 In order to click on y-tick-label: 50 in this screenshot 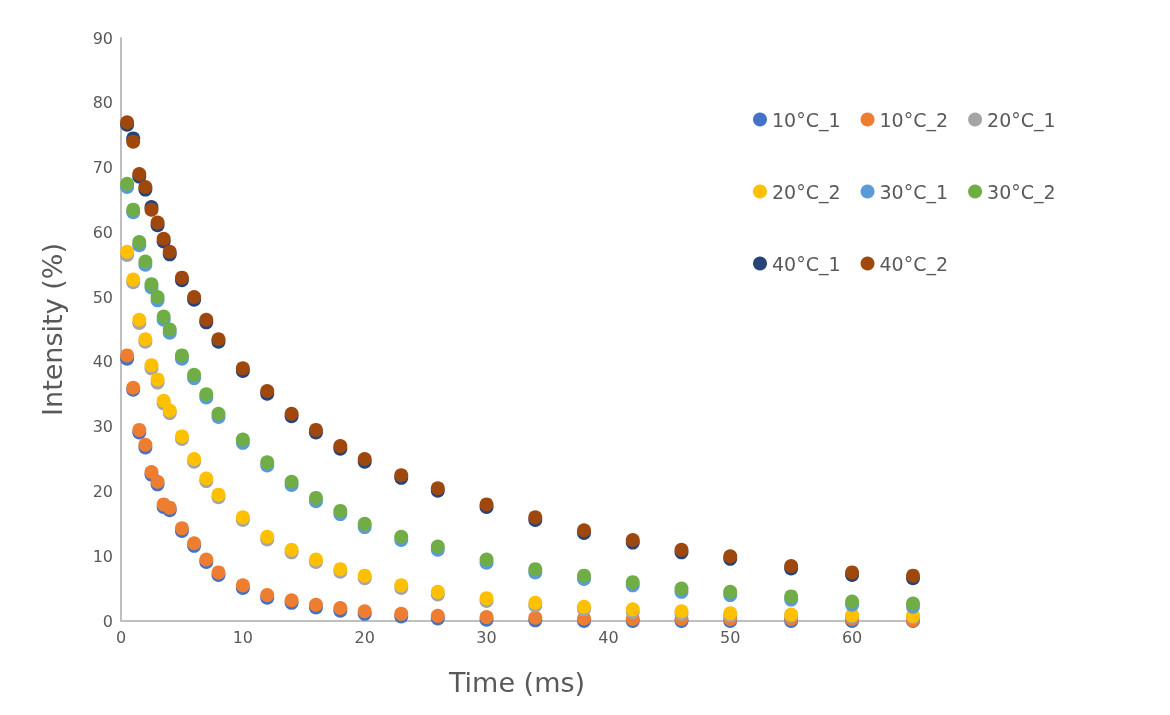, I will do `click(102, 297)`.